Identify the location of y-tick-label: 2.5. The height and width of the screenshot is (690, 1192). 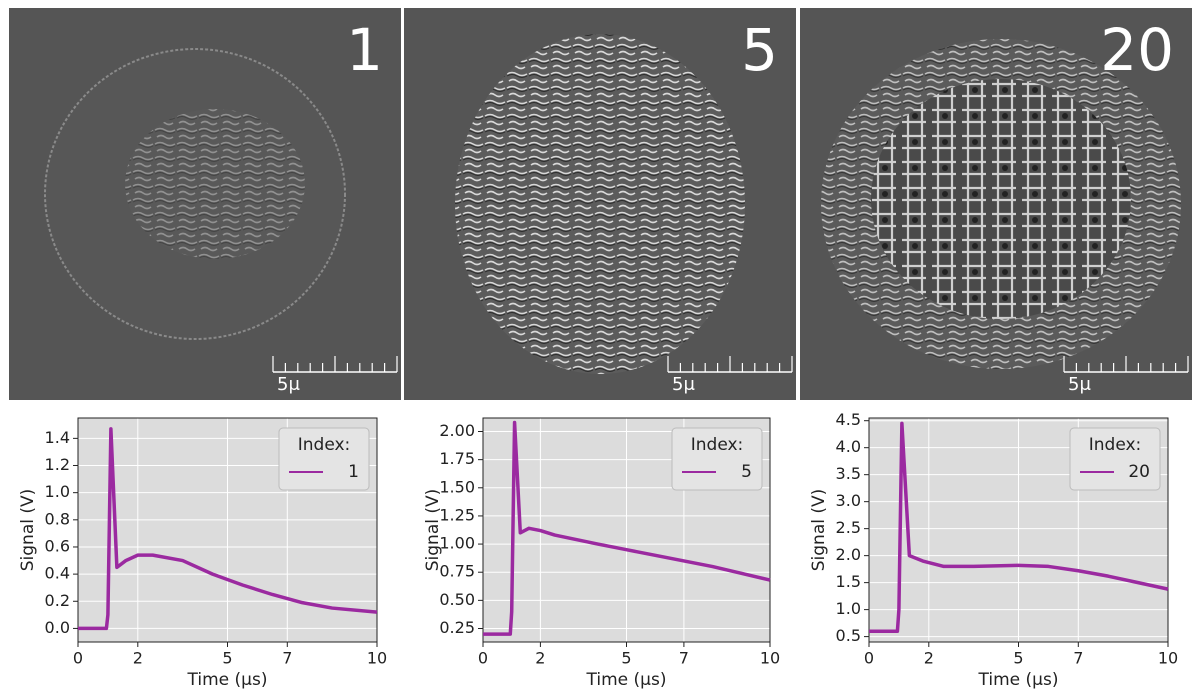
(848, 527).